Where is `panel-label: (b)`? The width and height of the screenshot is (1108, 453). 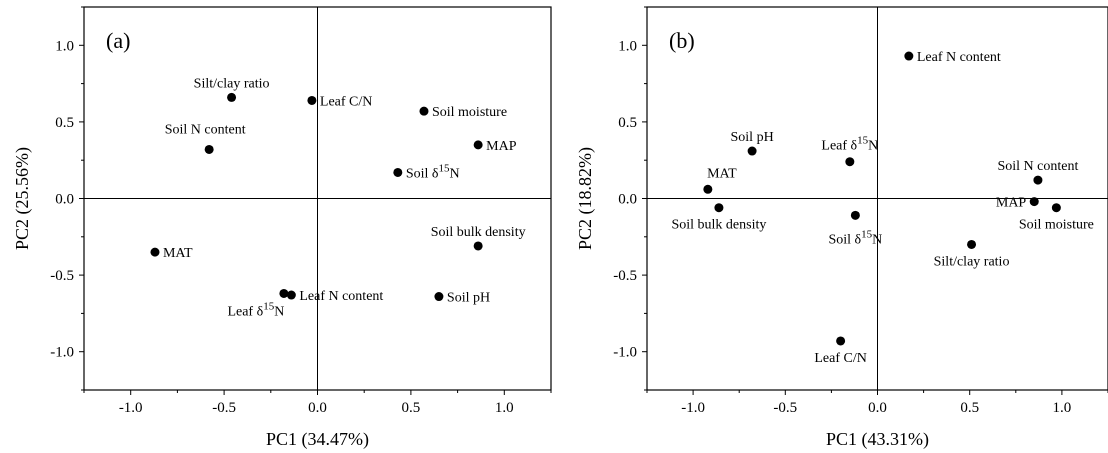 panel-label: (b) is located at coordinates (682, 40).